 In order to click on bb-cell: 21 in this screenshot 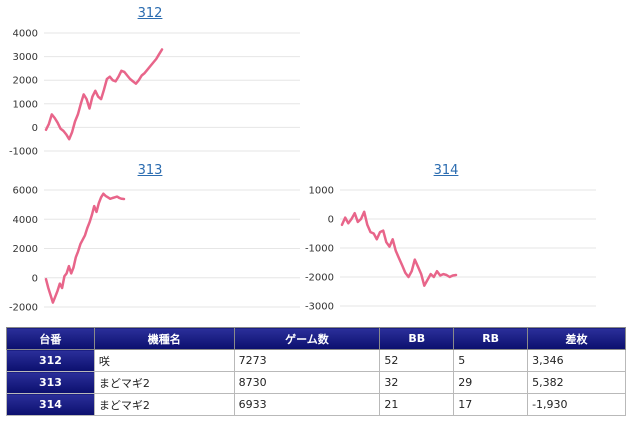, I will do `click(417, 404)`.